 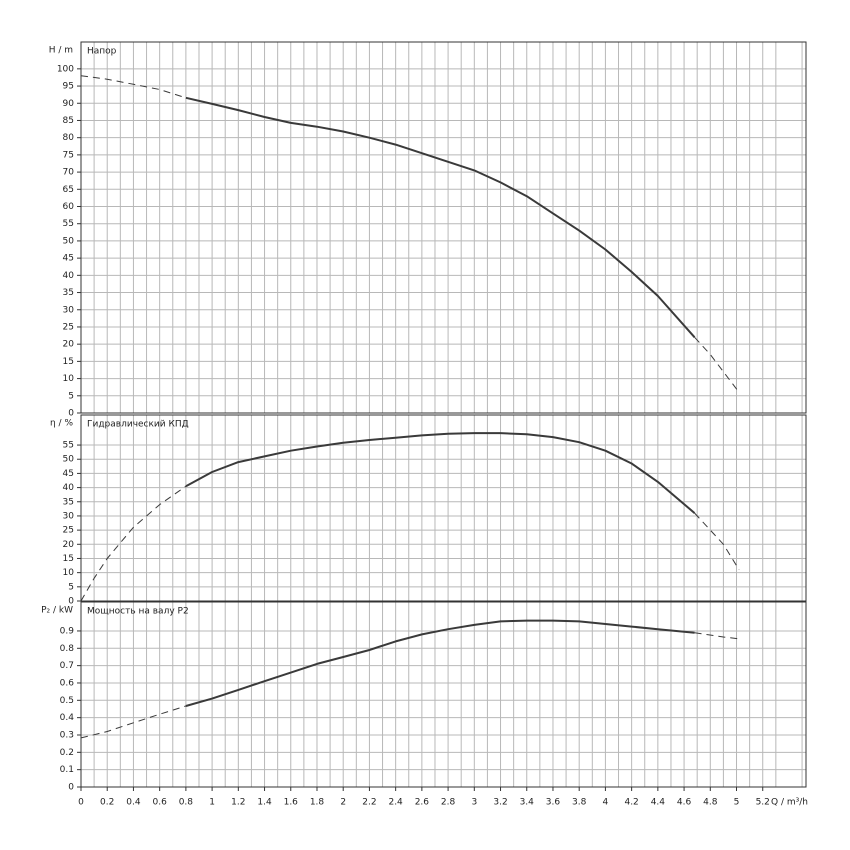 I want to click on x-tick-label: 4.8, so click(x=710, y=803).